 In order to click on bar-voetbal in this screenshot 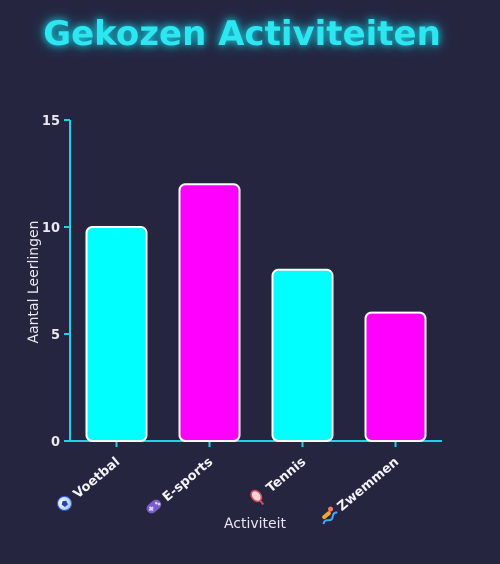, I will do `click(116, 334)`.